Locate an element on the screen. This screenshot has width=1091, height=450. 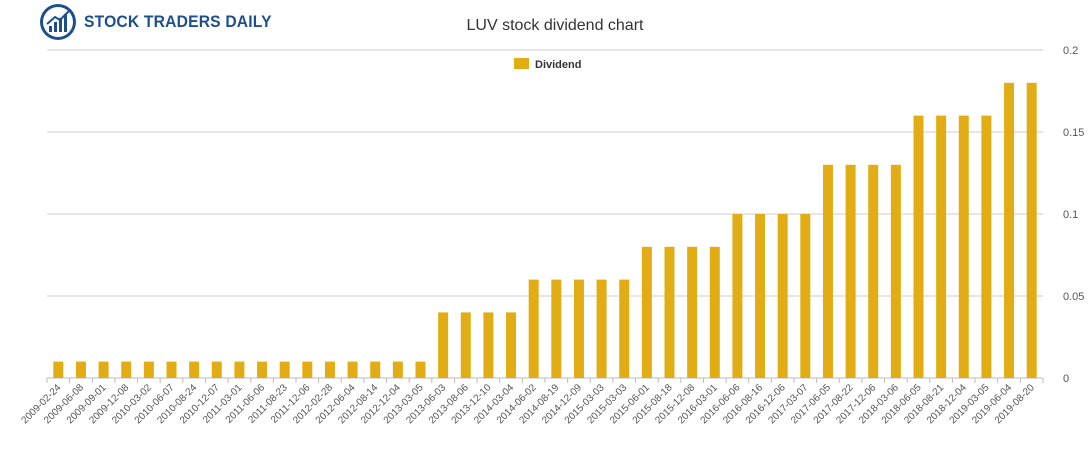
legend-label: Dividend is located at coordinates (558, 65).